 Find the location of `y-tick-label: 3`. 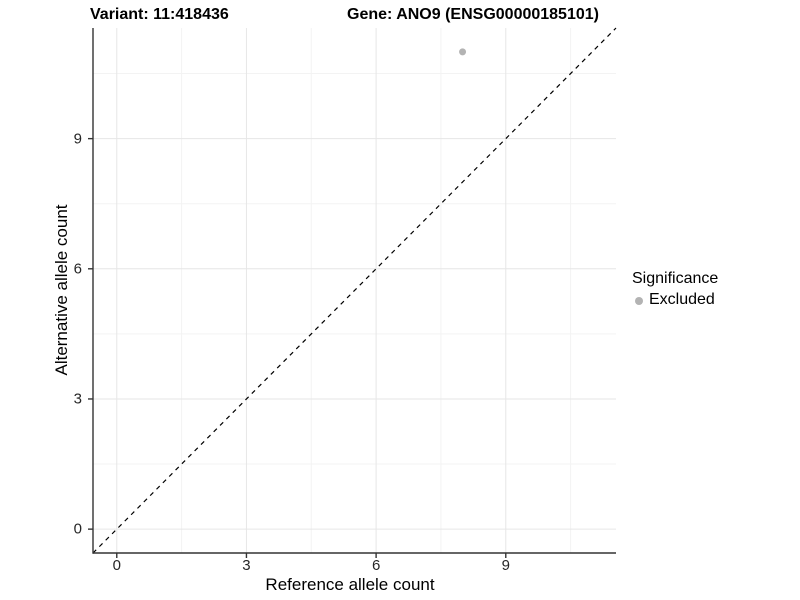

y-tick-label: 3 is located at coordinates (77, 399).